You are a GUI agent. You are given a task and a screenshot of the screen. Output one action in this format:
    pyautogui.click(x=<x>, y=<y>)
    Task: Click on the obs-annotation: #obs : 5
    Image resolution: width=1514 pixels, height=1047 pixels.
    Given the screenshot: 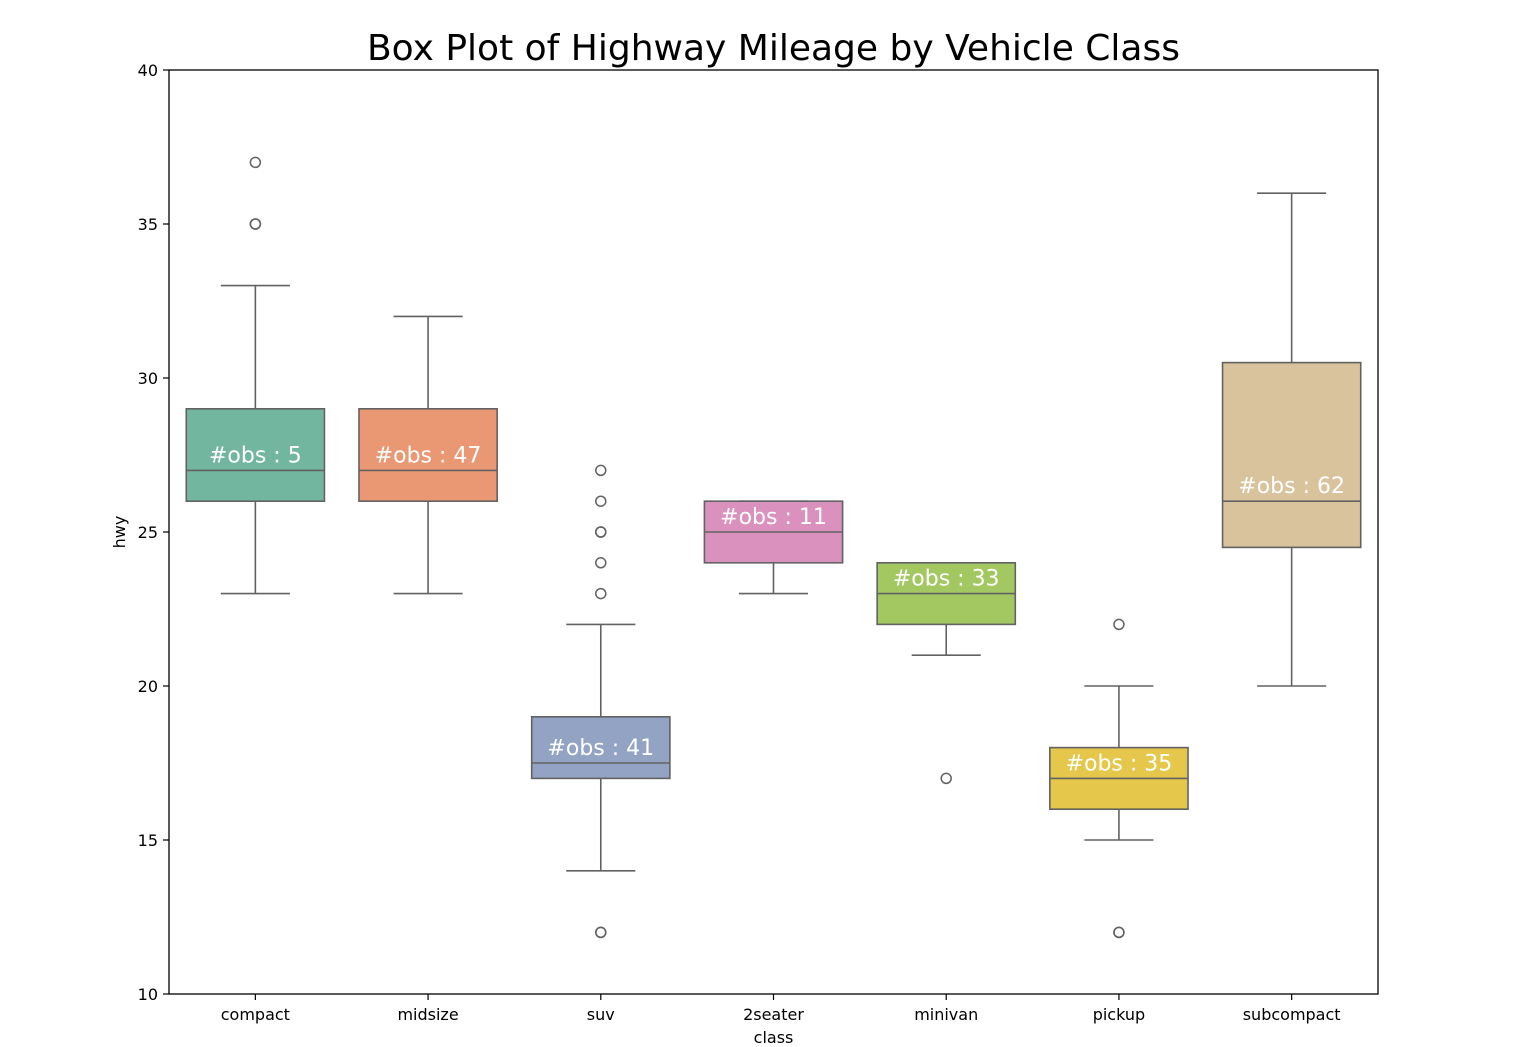 What is the action you would take?
    pyautogui.click(x=255, y=455)
    